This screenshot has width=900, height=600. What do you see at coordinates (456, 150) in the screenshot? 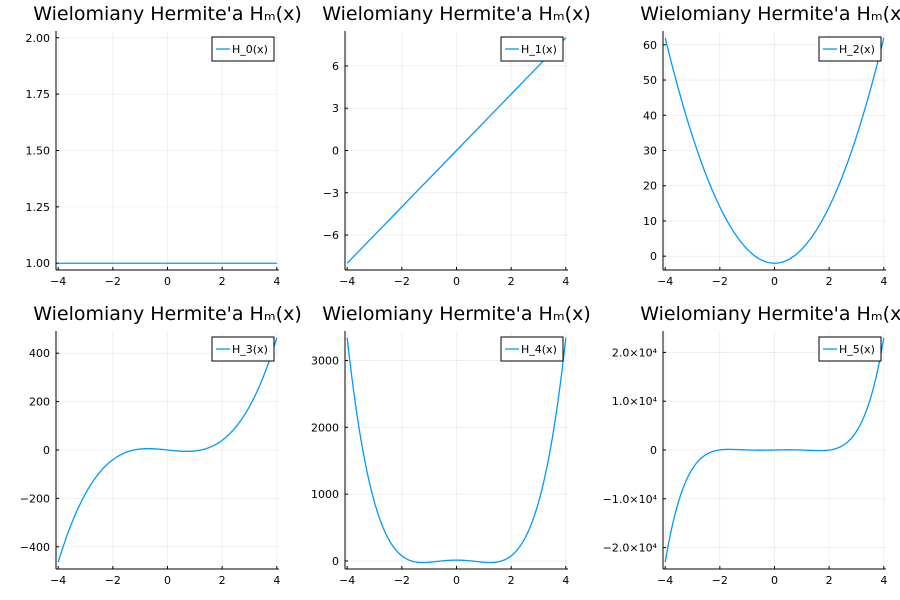
I see `series-line-H_1(x)` at bounding box center [456, 150].